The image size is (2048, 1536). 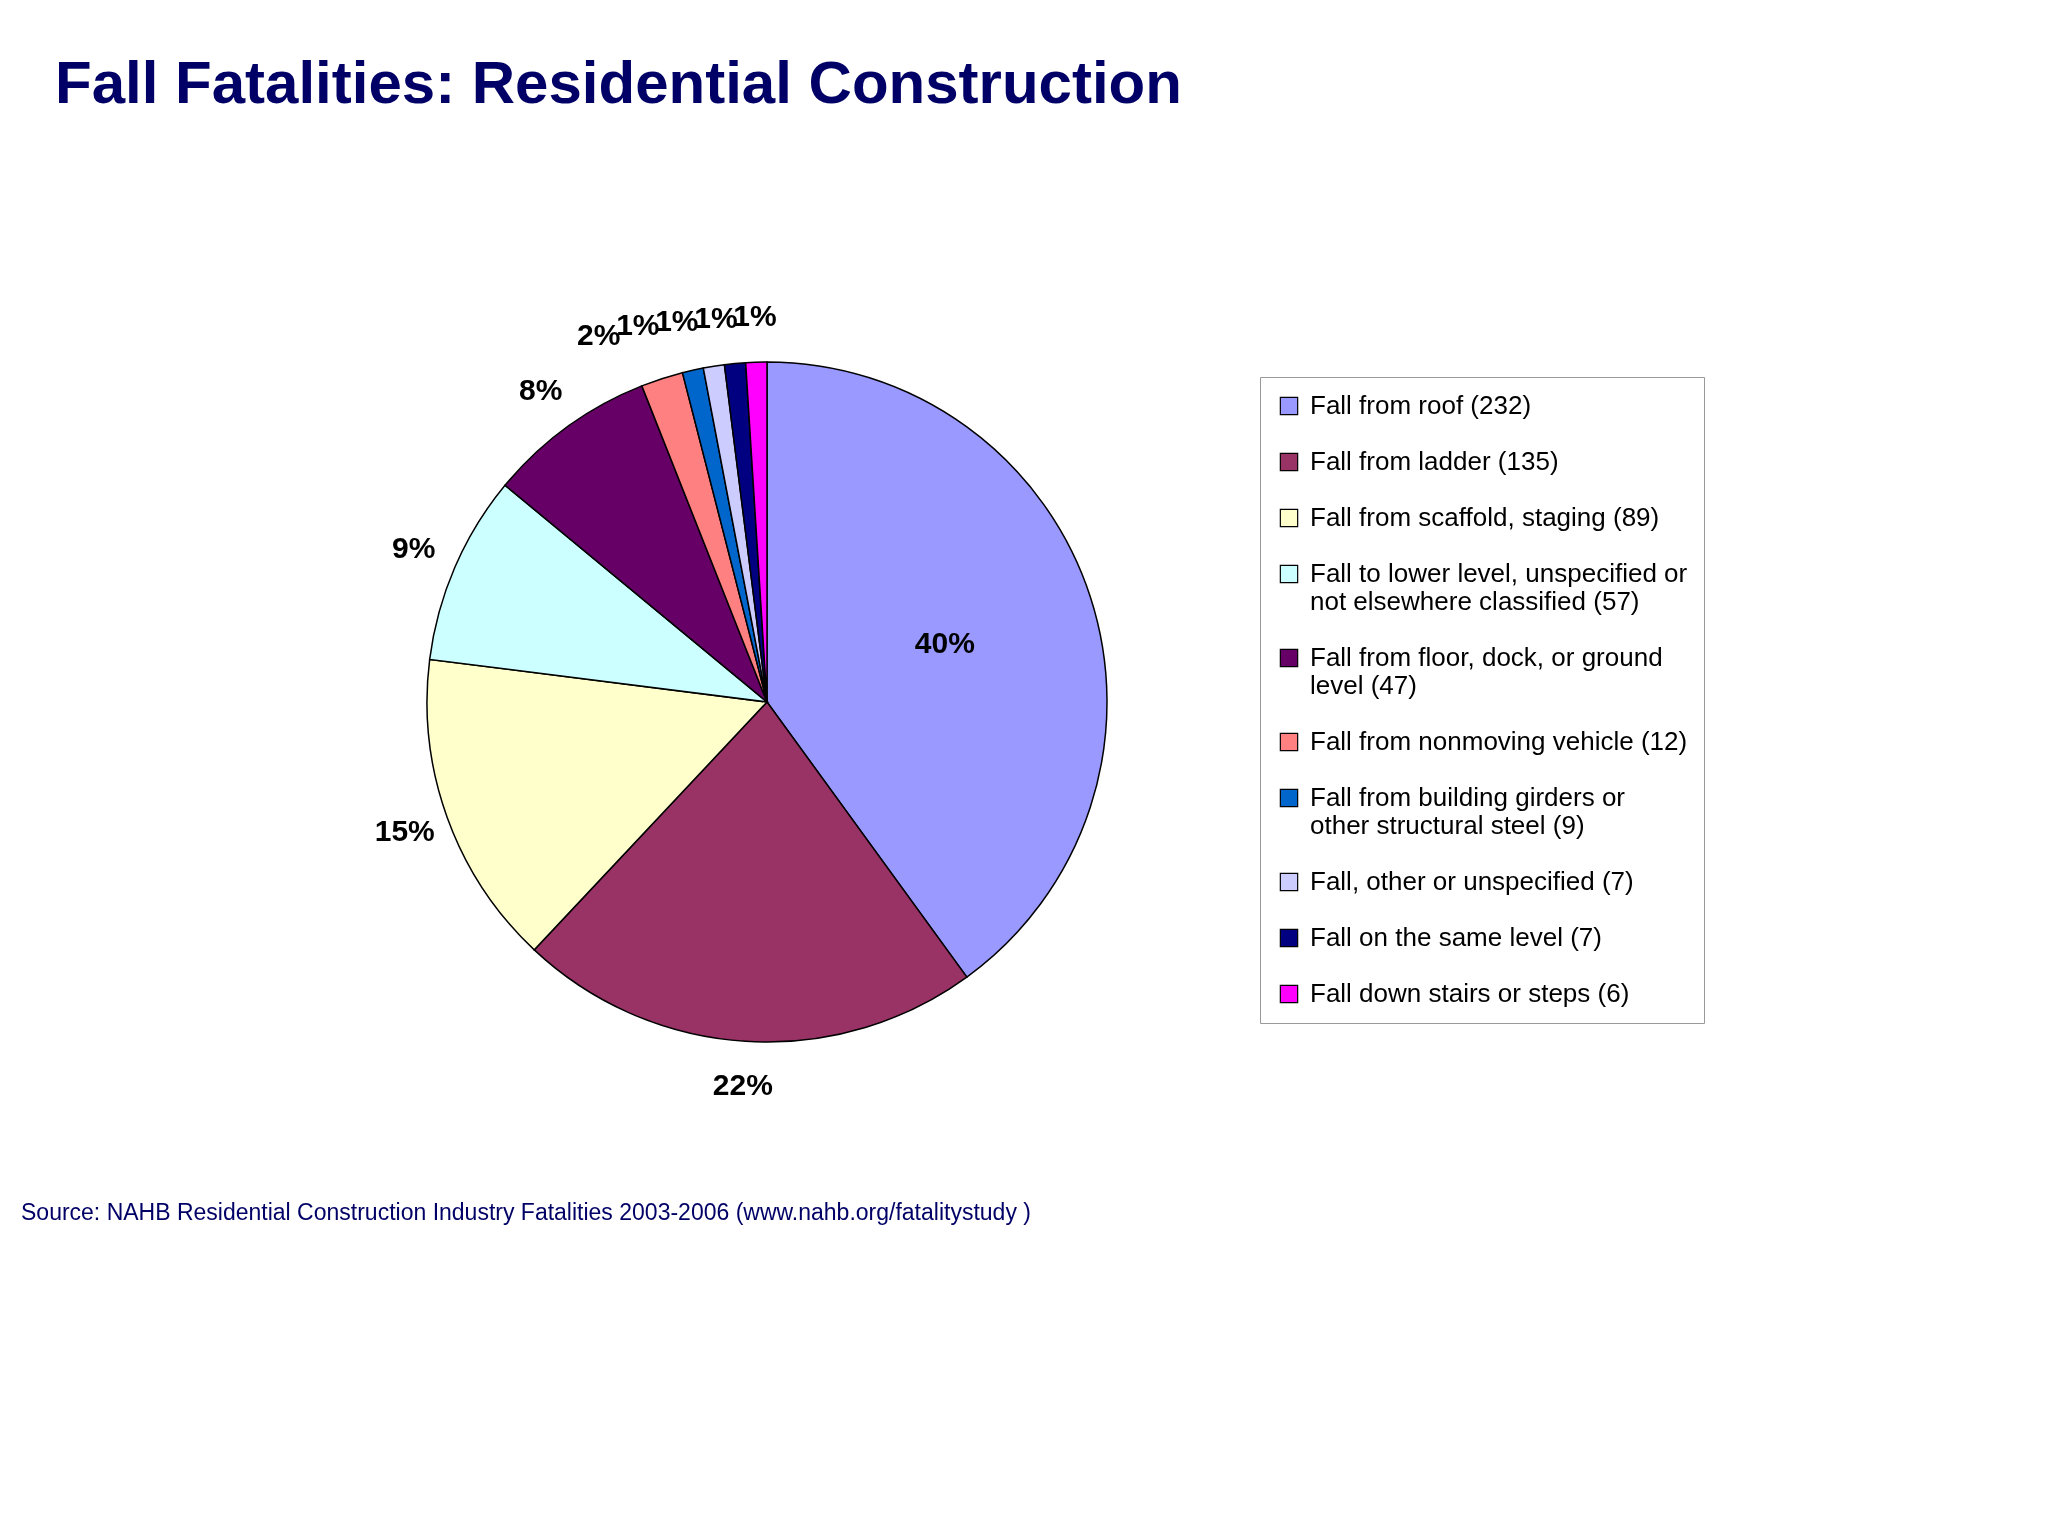 I want to click on source-note: Source: NAHB Residential Construction Industry Fatalities 2003-2006 (www.nahb.org/fatalitystudy ), so click(x=526, y=1212).